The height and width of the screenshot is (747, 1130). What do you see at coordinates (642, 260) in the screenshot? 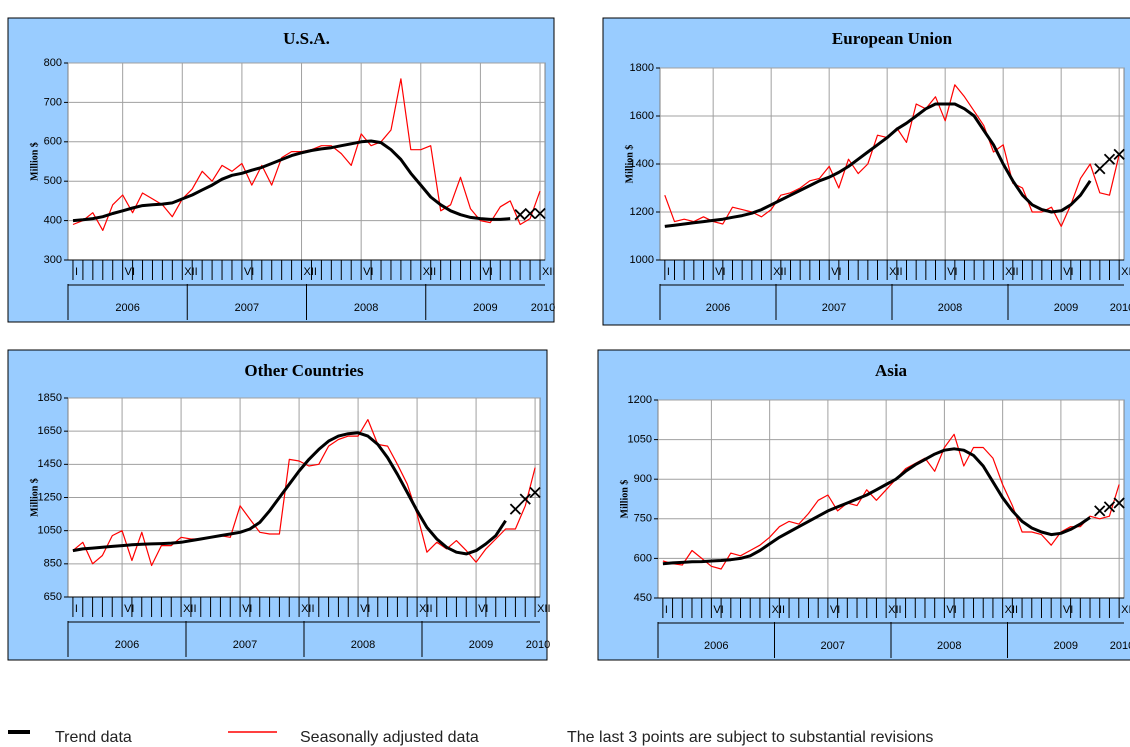
I see `y-tick-label: 1000` at bounding box center [642, 260].